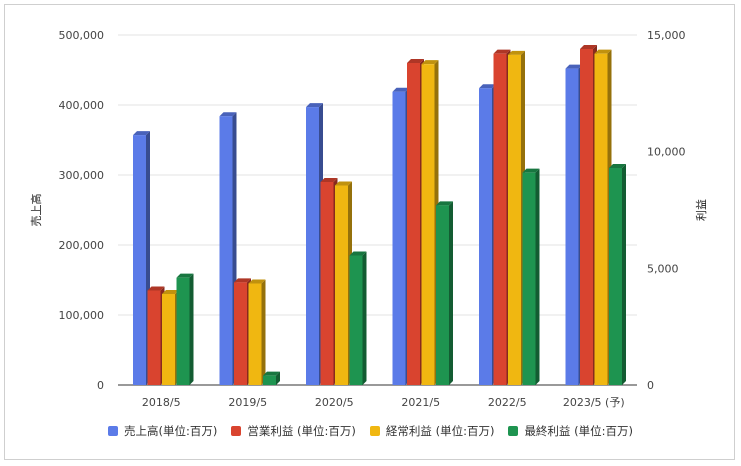  Describe the element at coordinates (247, 402) in the screenshot. I see `x-tick-label: 2019/5` at that location.